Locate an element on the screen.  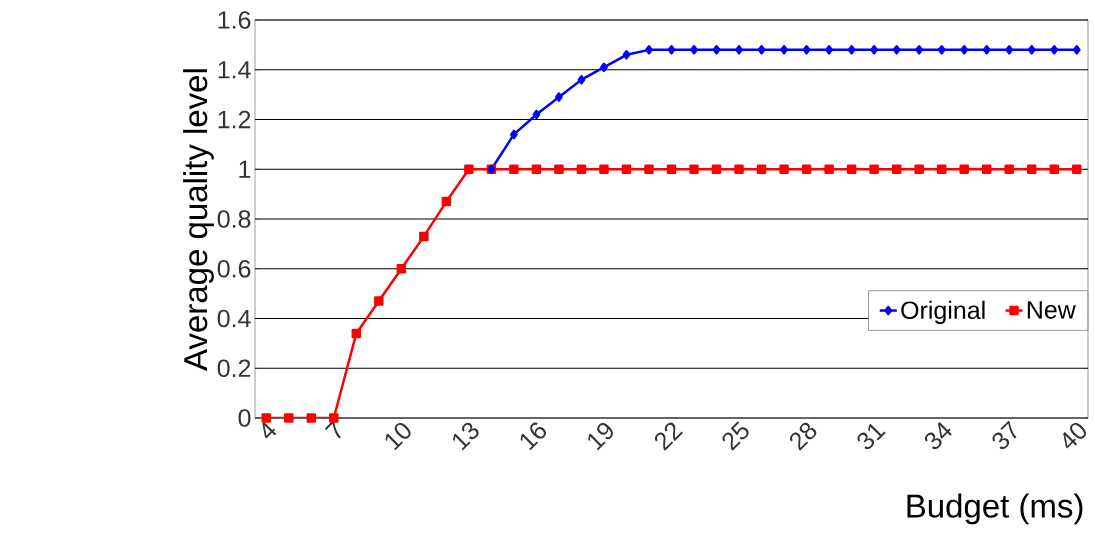
x-tick-label: 13 is located at coordinates (466, 436).